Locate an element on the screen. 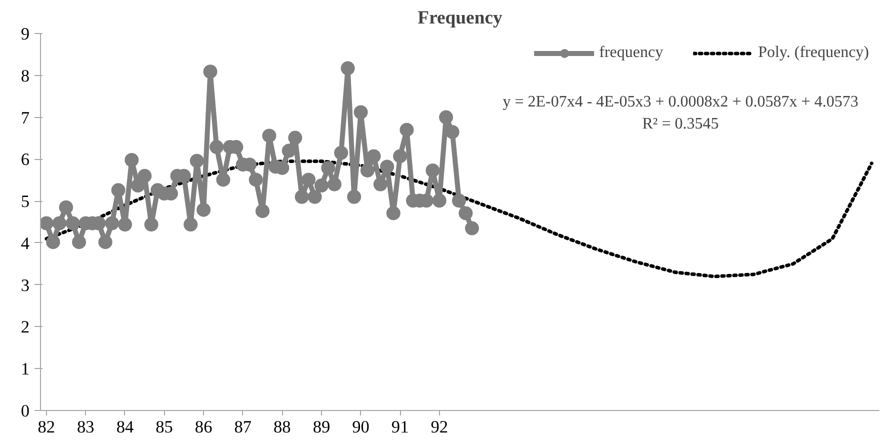 Image resolution: width=891 pixels, height=440 pixels. x-tick-label: 83 is located at coordinates (85, 427).